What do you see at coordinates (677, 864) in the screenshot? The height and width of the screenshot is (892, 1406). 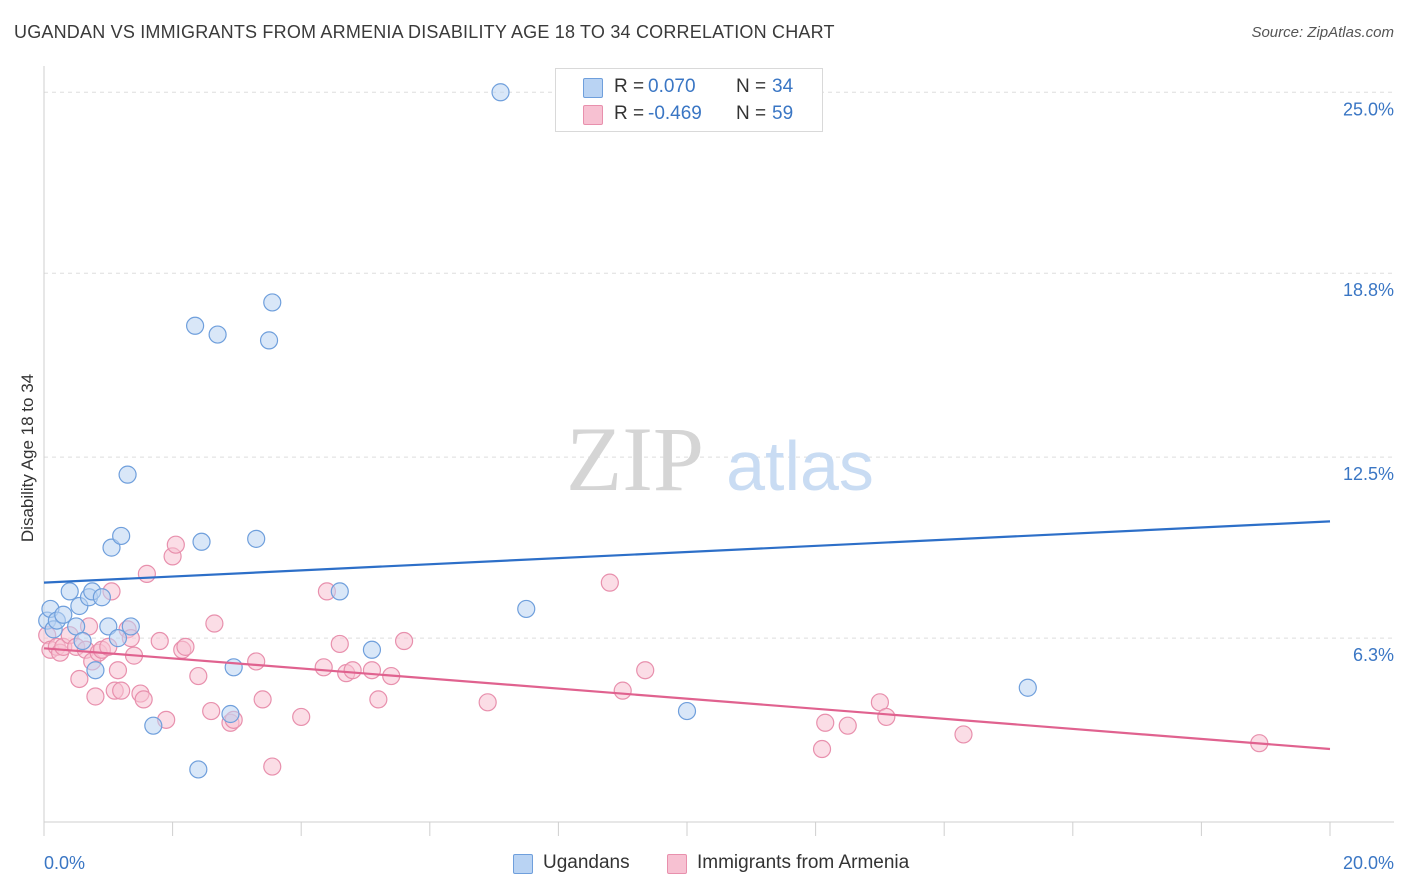 I see `bottom-legend-swatch-pink` at bounding box center [677, 864].